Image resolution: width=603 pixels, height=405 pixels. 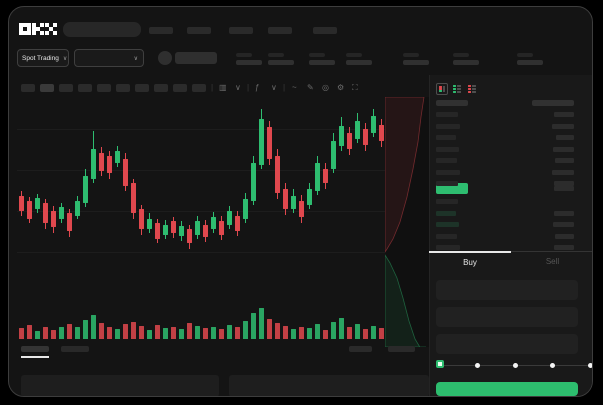 What do you see at coordinates (355, 87) in the screenshot?
I see `fullscreen-icon: ⛶` at bounding box center [355, 87].